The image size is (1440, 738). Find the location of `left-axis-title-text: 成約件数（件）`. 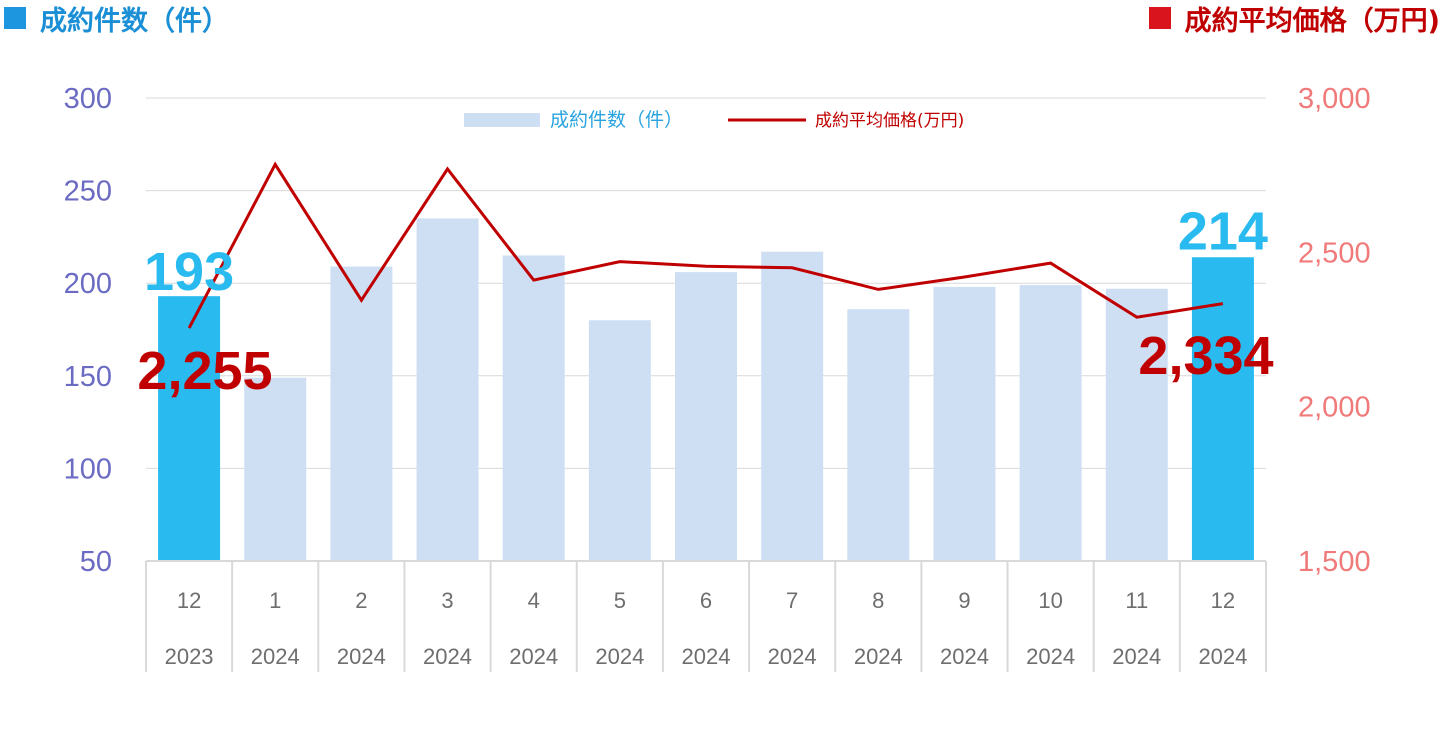

left-axis-title-text: 成約件数（件） is located at coordinates (134, 21).